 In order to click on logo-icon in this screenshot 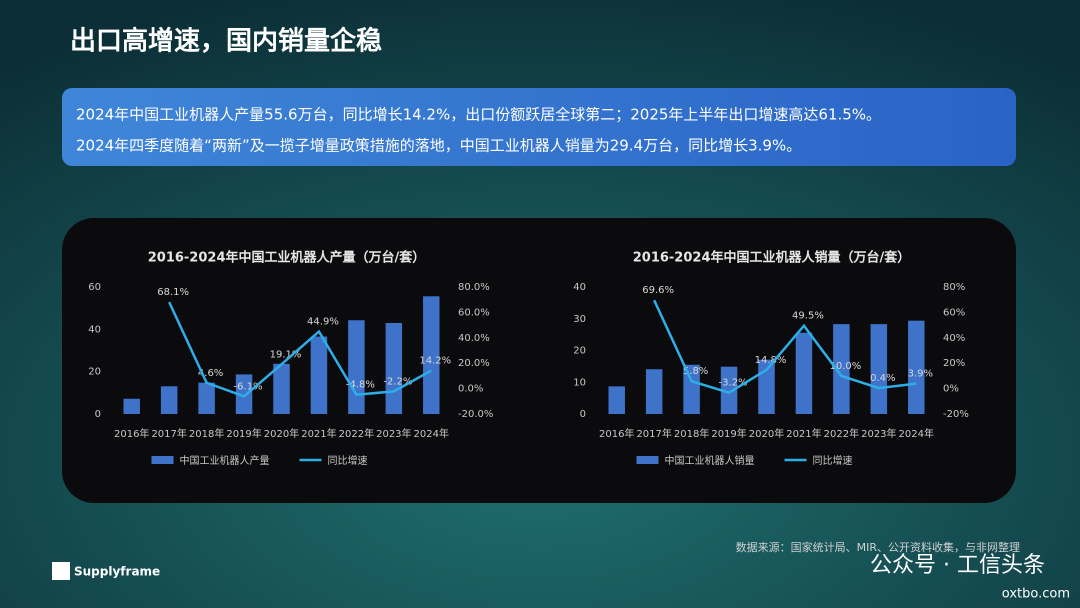, I will do `click(61, 571)`.